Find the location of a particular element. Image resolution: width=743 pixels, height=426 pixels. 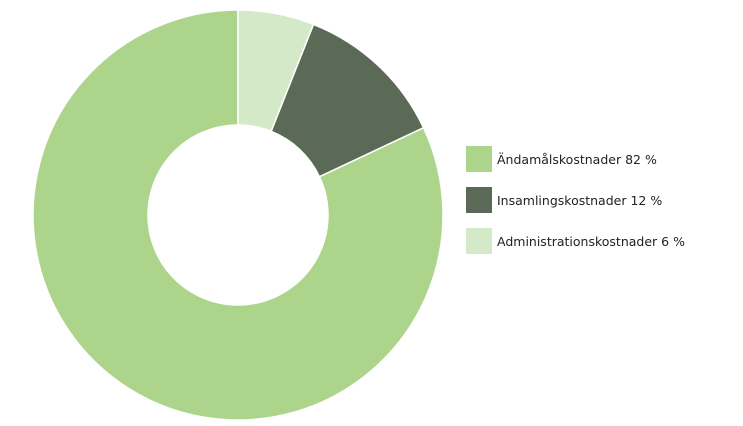

legend-value: 12 % is located at coordinates (646, 200).